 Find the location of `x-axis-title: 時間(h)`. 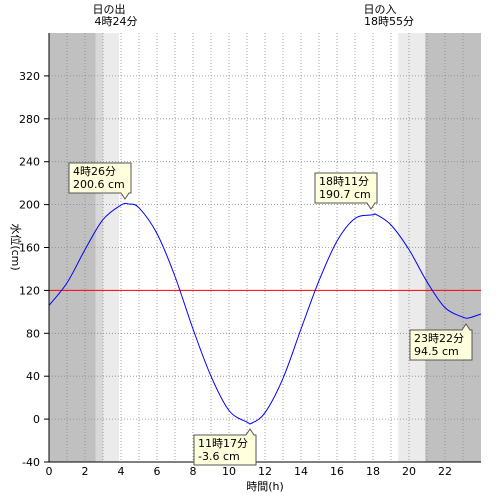

x-axis-title: 時間(h) is located at coordinates (265, 486).